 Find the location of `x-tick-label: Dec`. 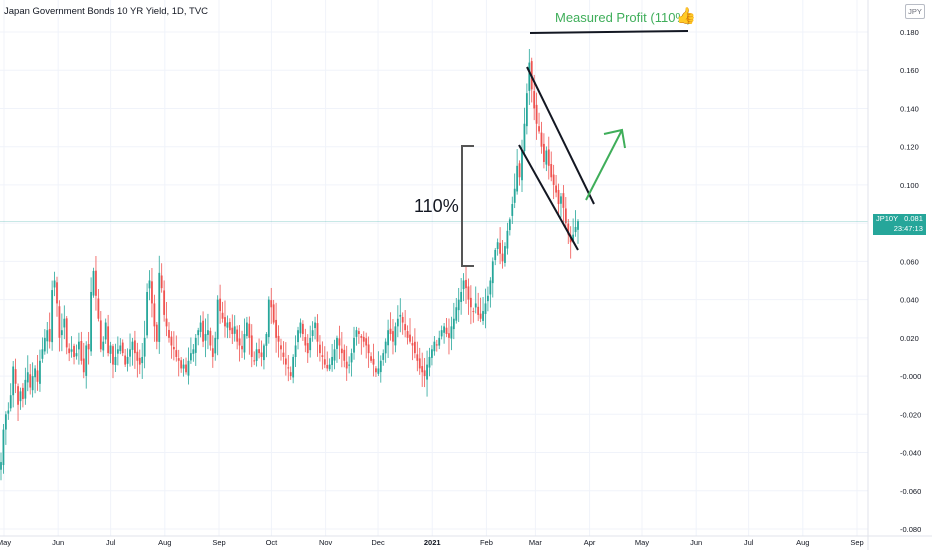

x-tick-label: Dec is located at coordinates (378, 542).